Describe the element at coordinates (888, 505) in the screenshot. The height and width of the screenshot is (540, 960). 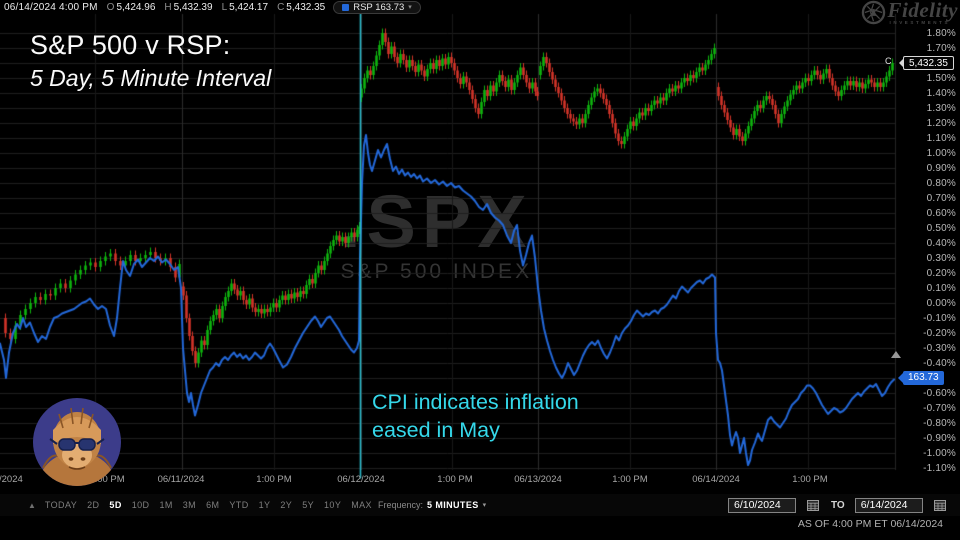
I see `date-to-input` at that location.